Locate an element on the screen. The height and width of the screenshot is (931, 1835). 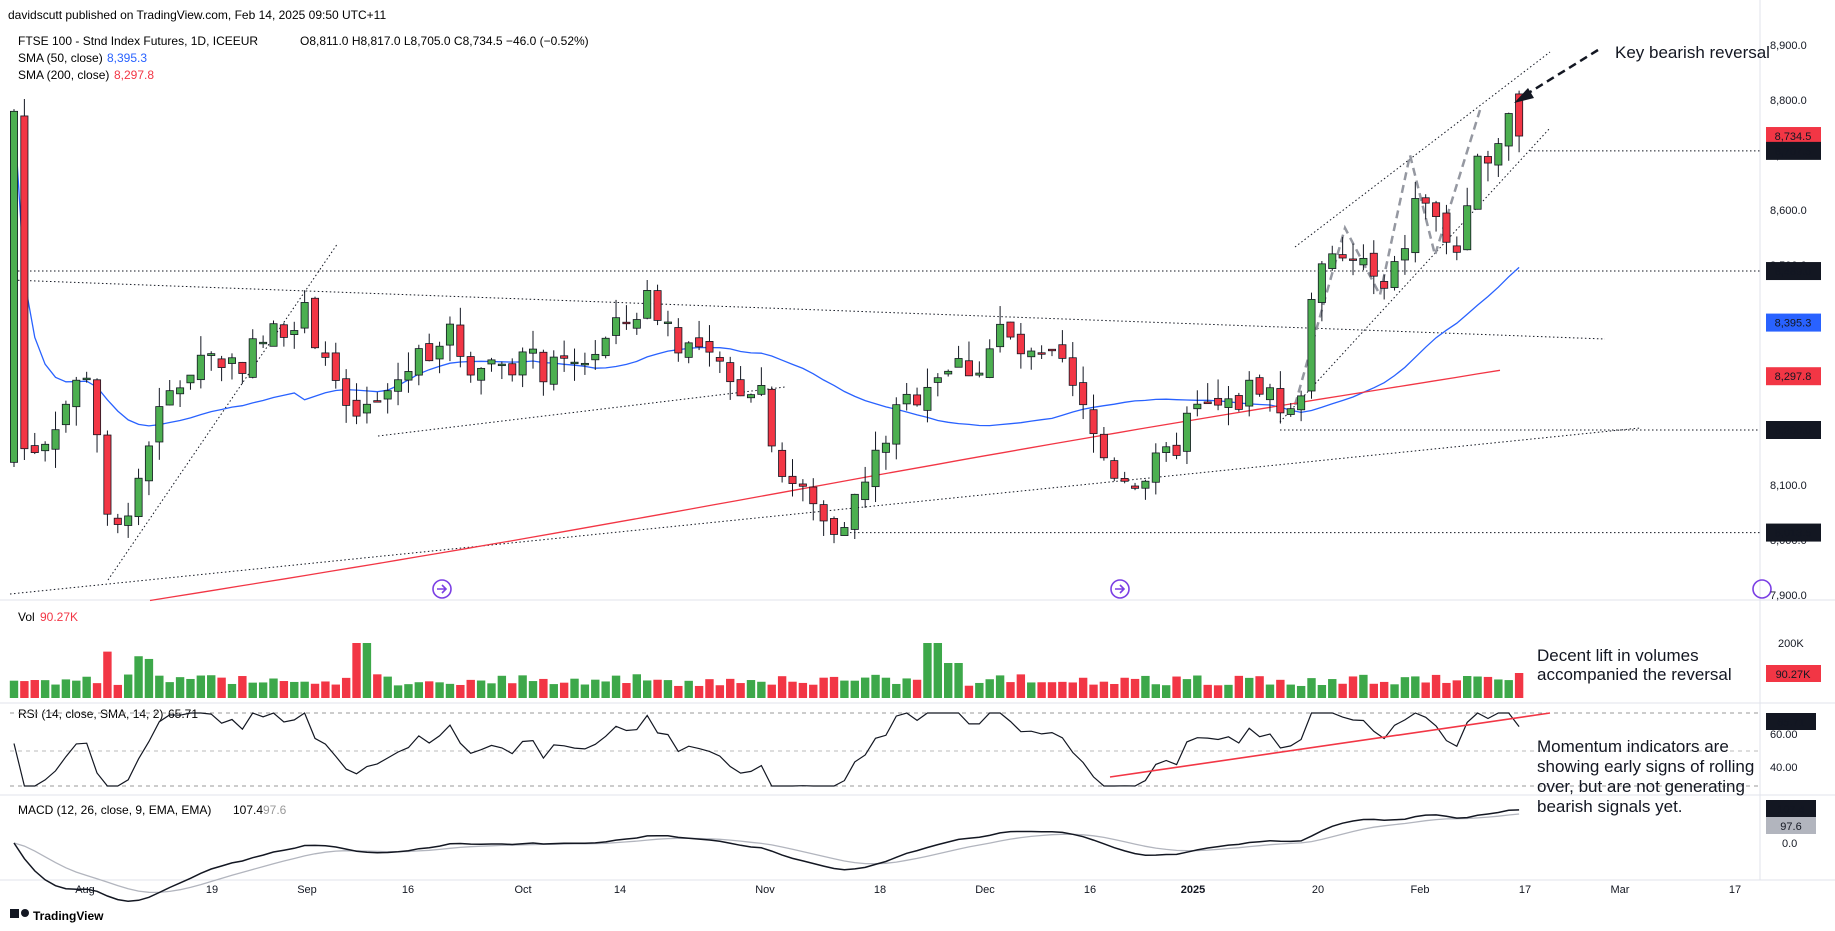
time-tick: 2025 is located at coordinates (1193, 890).